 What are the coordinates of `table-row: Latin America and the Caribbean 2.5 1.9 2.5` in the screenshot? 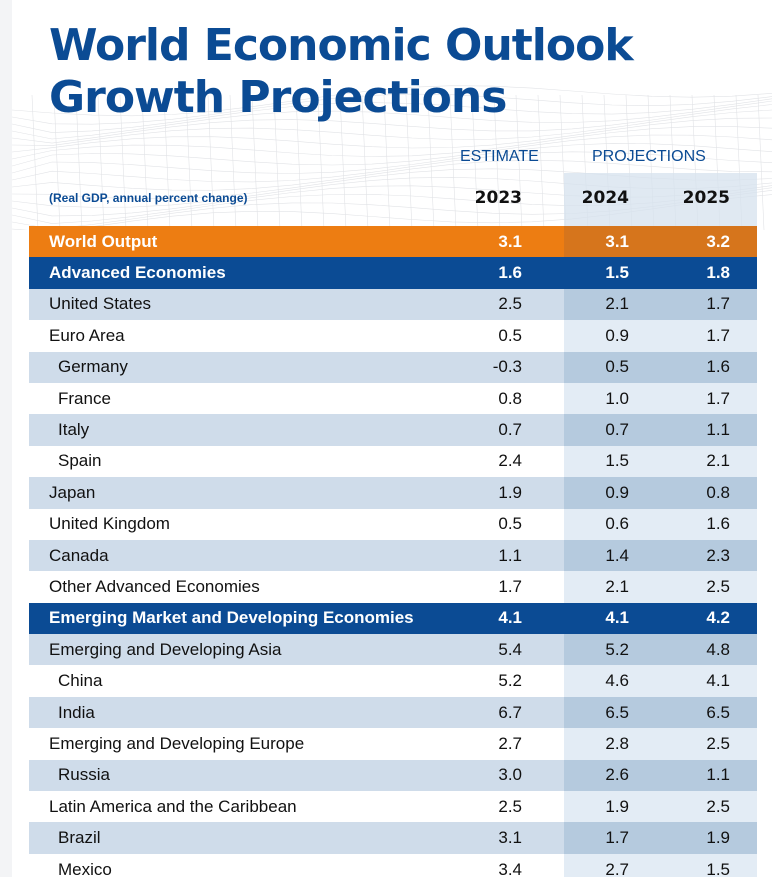 It's located at (393, 807).